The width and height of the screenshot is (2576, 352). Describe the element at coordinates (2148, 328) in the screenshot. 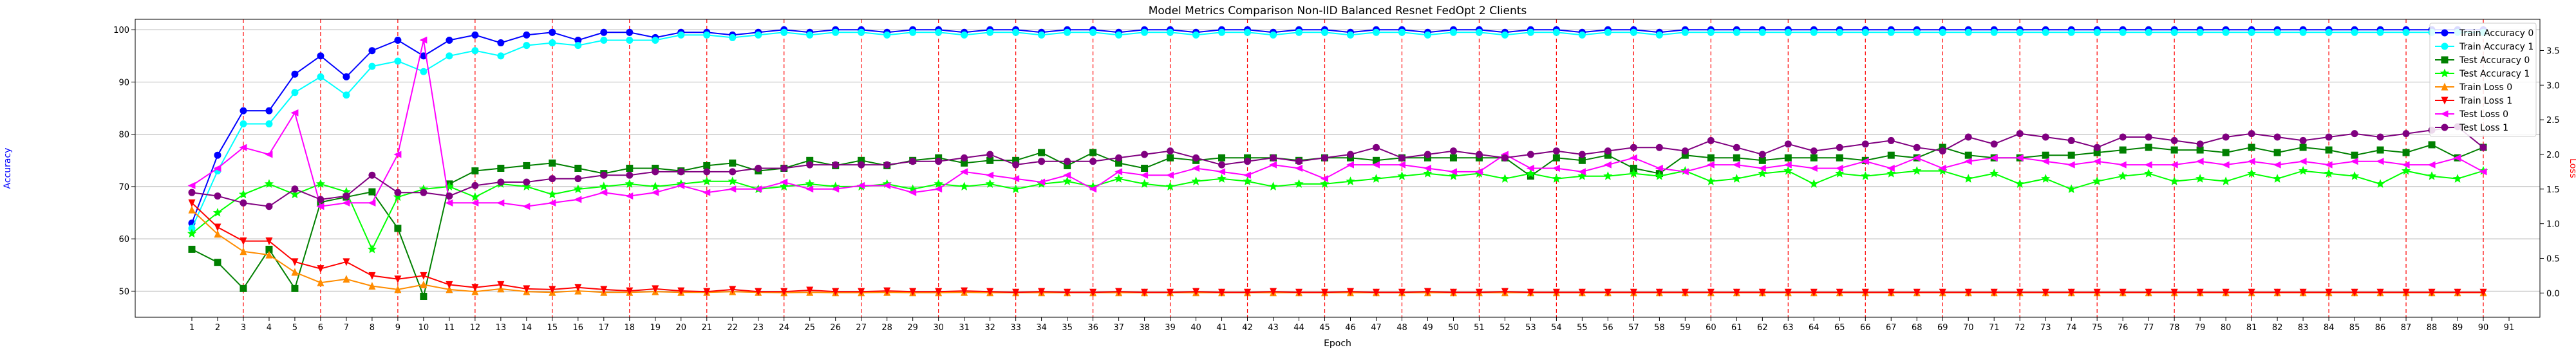

I see `x-tick-label: 77` at that location.